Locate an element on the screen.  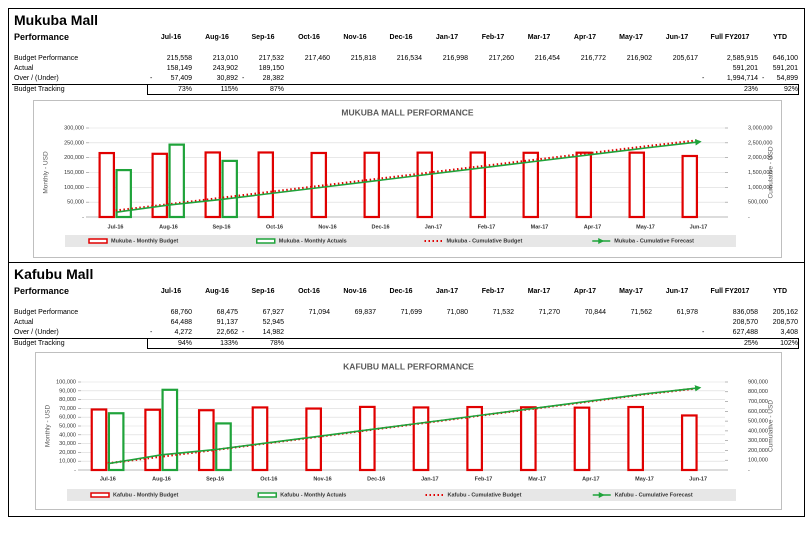
y-tick-label: 250,000 is located at coordinates (74, 143).